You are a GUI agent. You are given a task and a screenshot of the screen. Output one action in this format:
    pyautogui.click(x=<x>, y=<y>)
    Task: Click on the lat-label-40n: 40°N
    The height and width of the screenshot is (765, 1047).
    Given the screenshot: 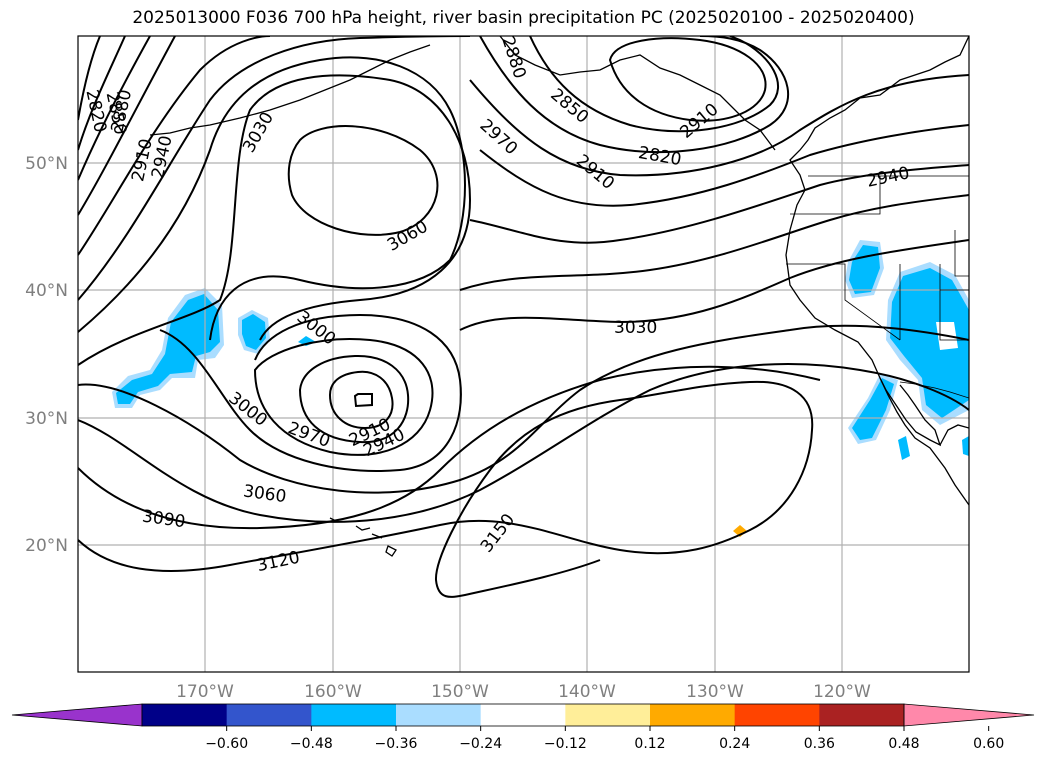 What is the action you would take?
    pyautogui.click(x=46, y=291)
    